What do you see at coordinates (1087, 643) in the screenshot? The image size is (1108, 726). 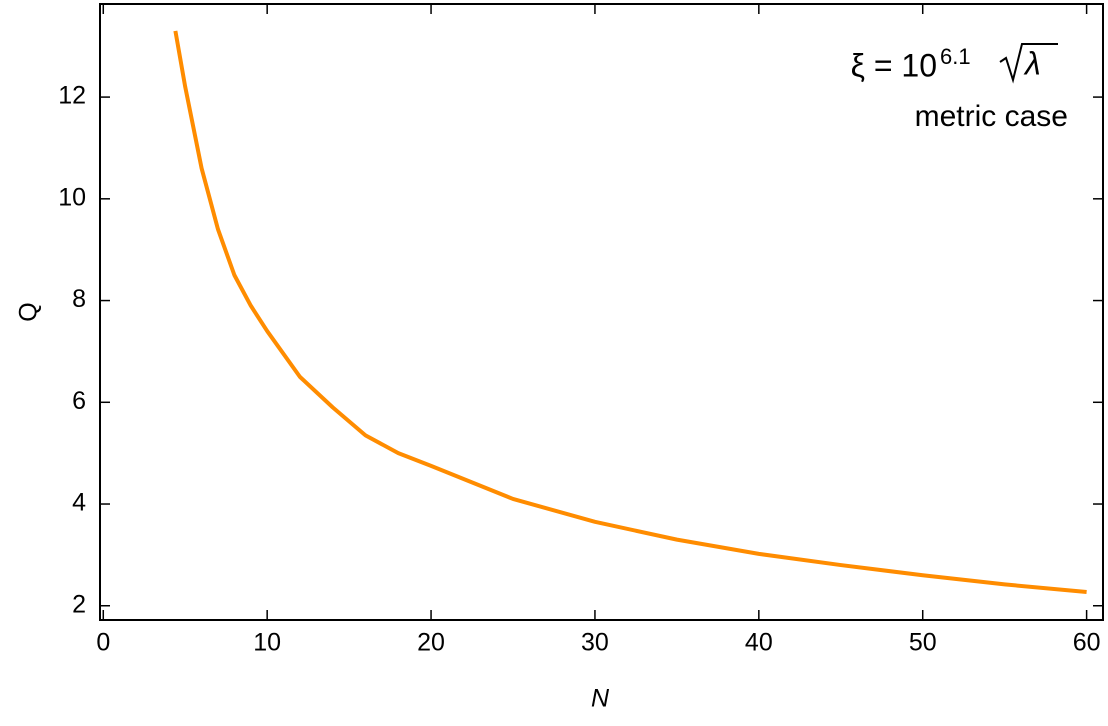 I see `x-tick-label: 60` at bounding box center [1087, 643].